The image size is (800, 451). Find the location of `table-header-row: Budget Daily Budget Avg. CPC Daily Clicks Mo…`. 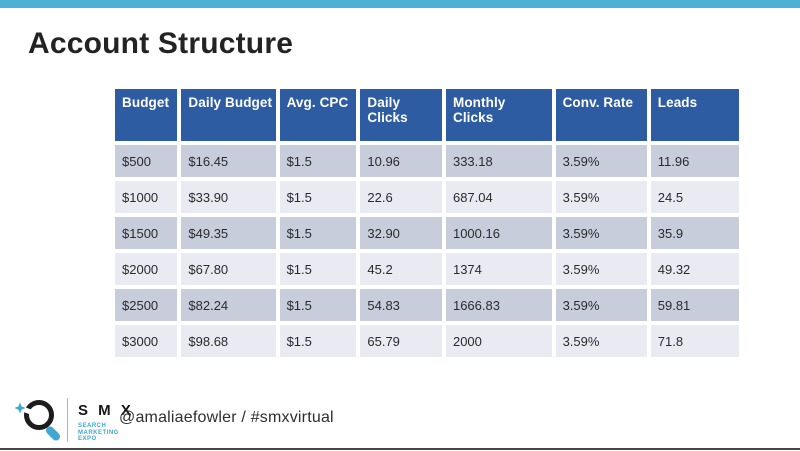

table-header-row: Budget Daily Budget Avg. CPC Daily Clicks Mo… is located at coordinates (427, 115).